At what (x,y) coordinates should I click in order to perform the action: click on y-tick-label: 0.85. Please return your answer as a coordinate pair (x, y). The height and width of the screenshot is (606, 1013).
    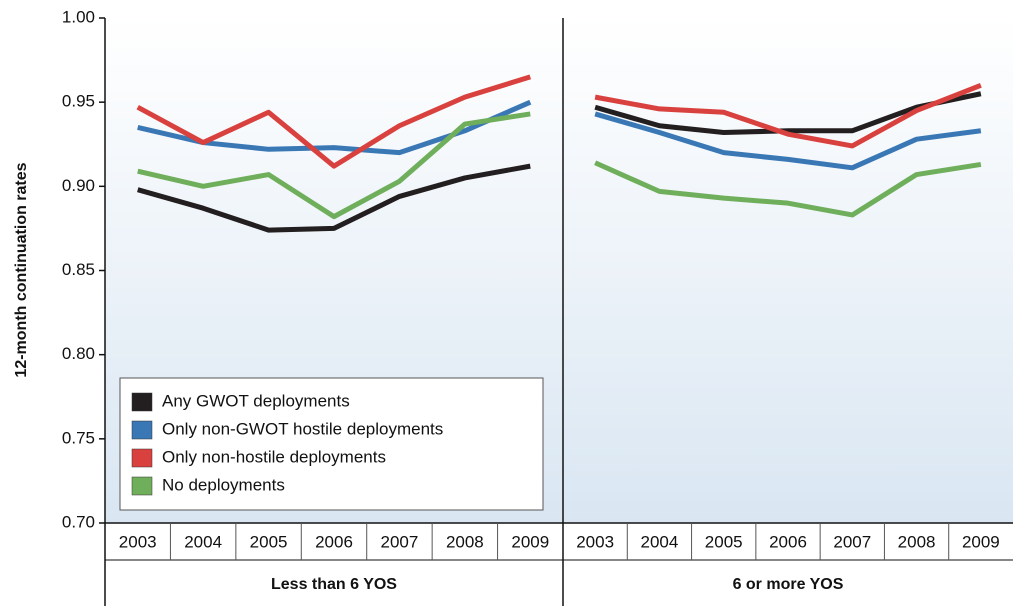
    Looking at the image, I should click on (78, 269).